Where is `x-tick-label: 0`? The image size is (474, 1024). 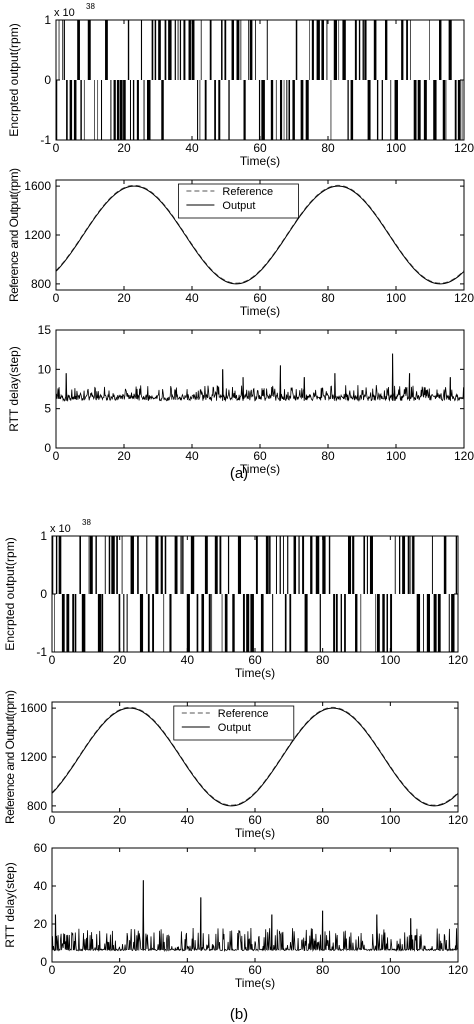 x-tick-label: 0 is located at coordinates (52, 660).